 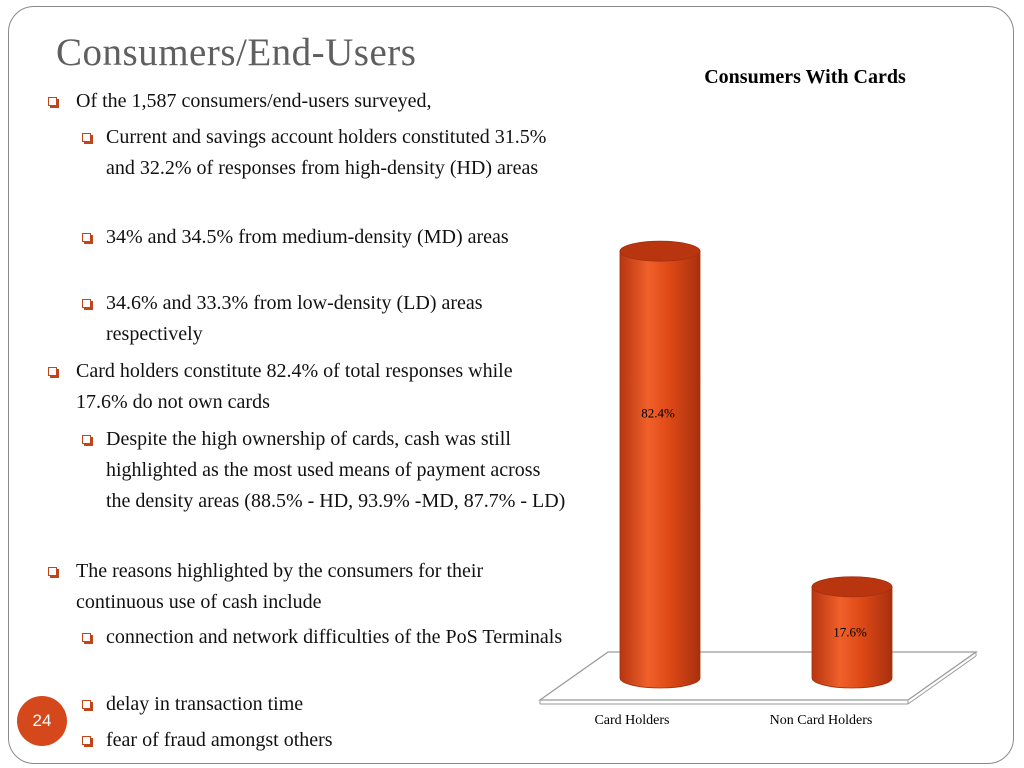 I want to click on data-label: 17.6%, so click(x=850, y=631).